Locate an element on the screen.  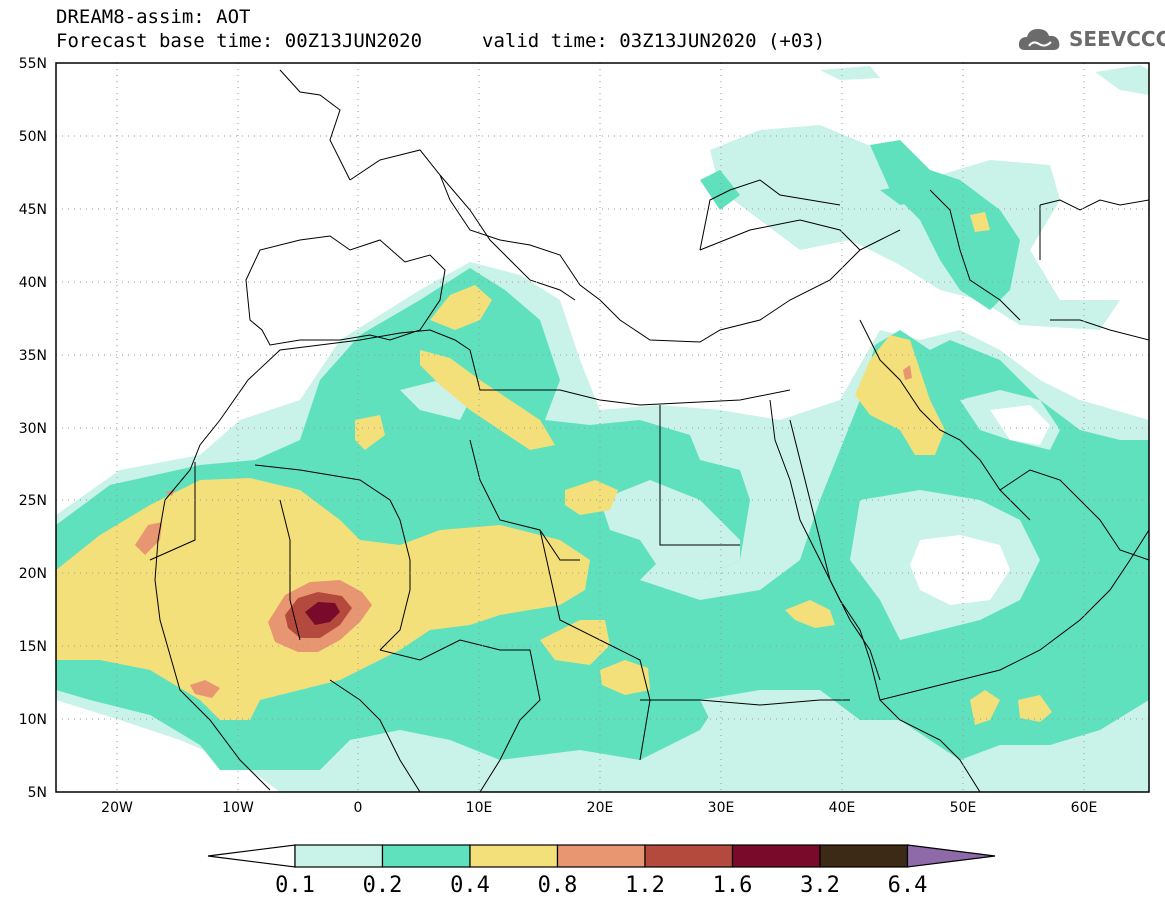
aot-band-1.6-3.2 is located at coordinates (322, 613).